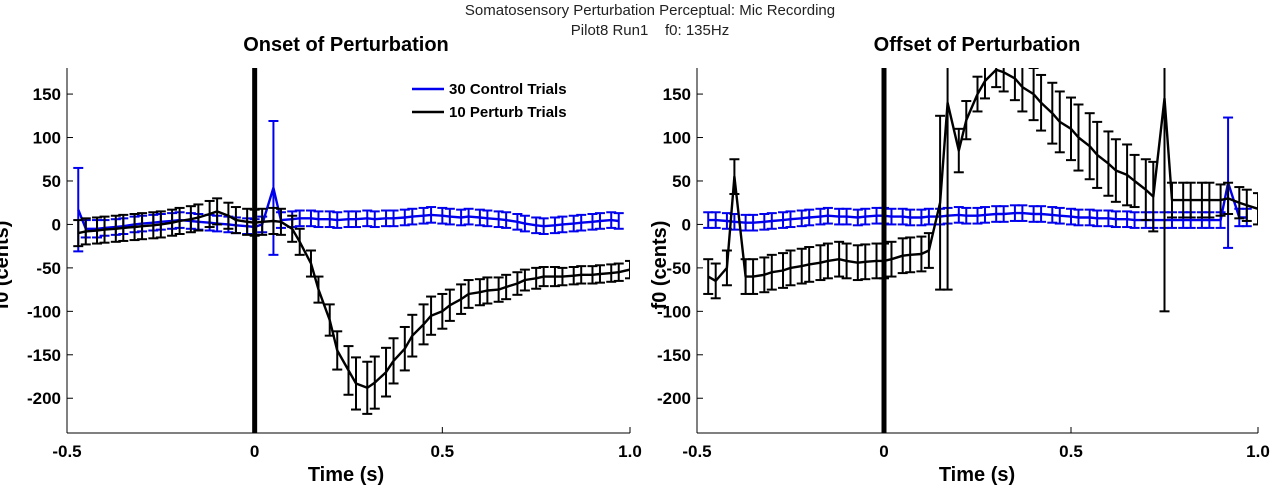 The image size is (1275, 486). What do you see at coordinates (883, 451) in the screenshot?
I see `offset-xtick-label: 0` at bounding box center [883, 451].